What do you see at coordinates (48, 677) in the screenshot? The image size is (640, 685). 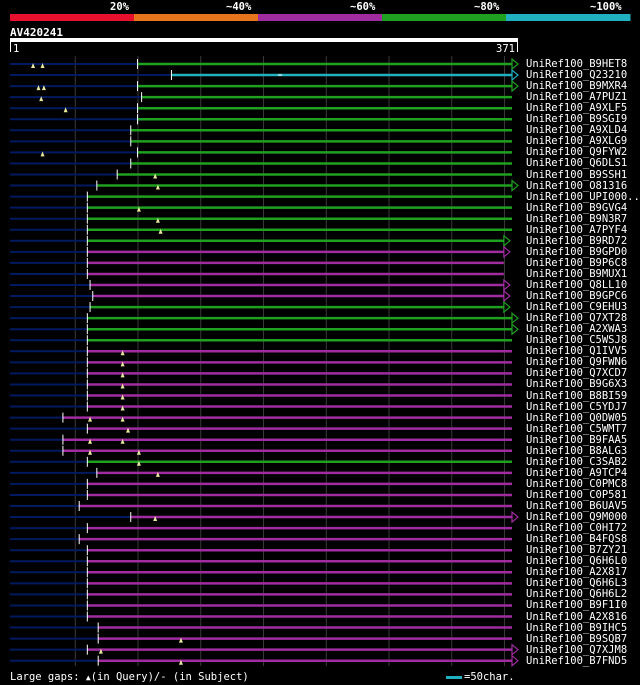 I see `legend-prefix: Large gaps:` at bounding box center [48, 677].